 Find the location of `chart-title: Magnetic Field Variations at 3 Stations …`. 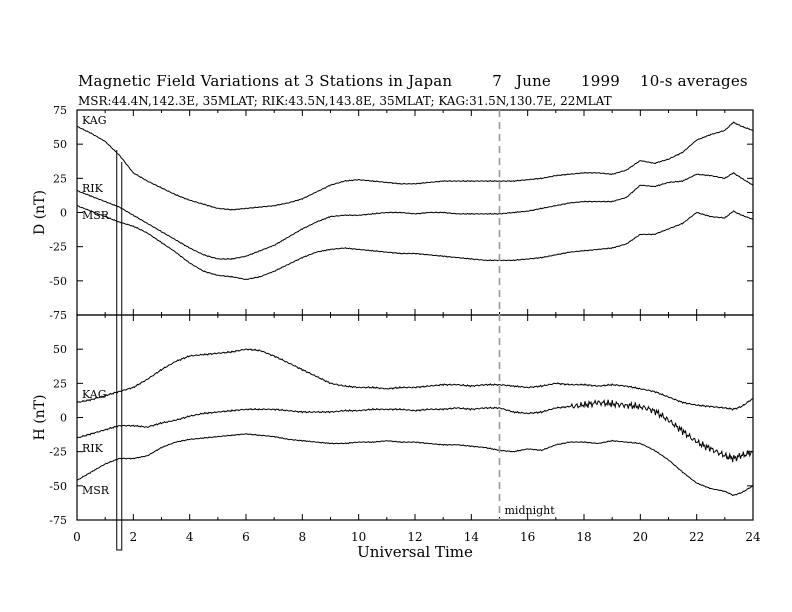

chart-title: Magnetic Field Variations at 3 Stations … is located at coordinates (413, 81).